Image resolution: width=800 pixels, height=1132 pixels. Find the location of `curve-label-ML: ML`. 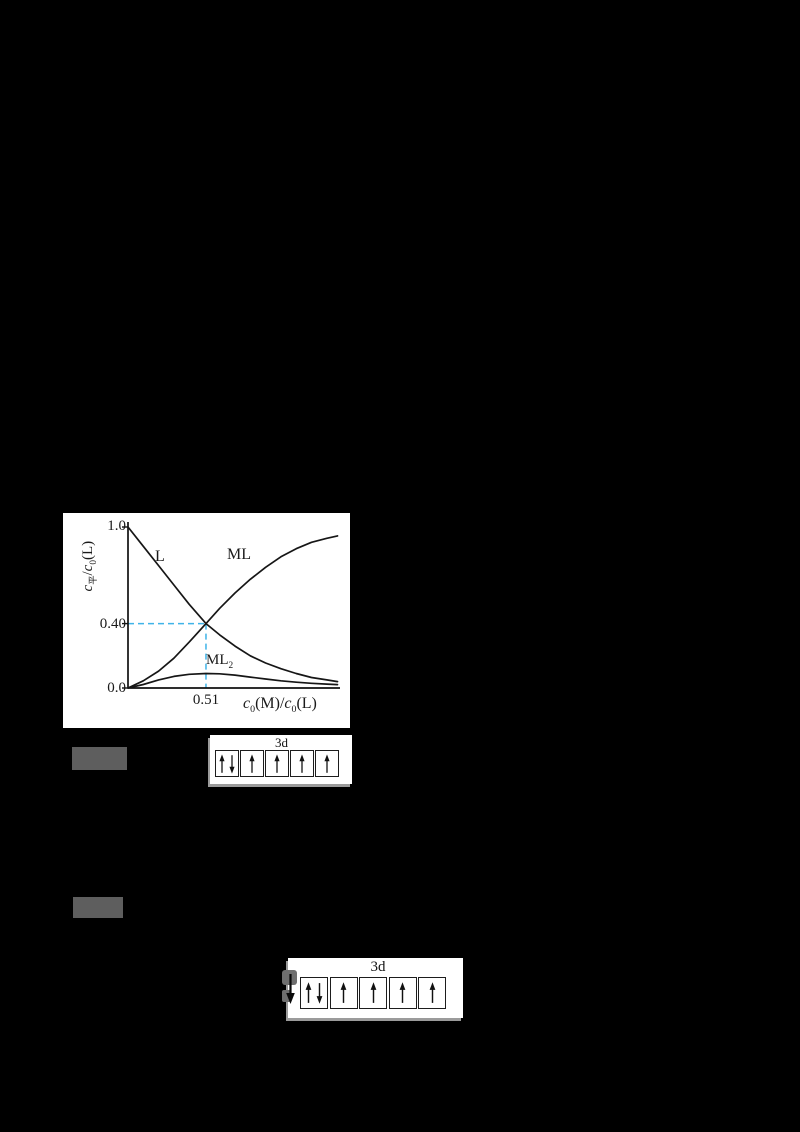

curve-label-ML: ML is located at coordinates (239, 554).